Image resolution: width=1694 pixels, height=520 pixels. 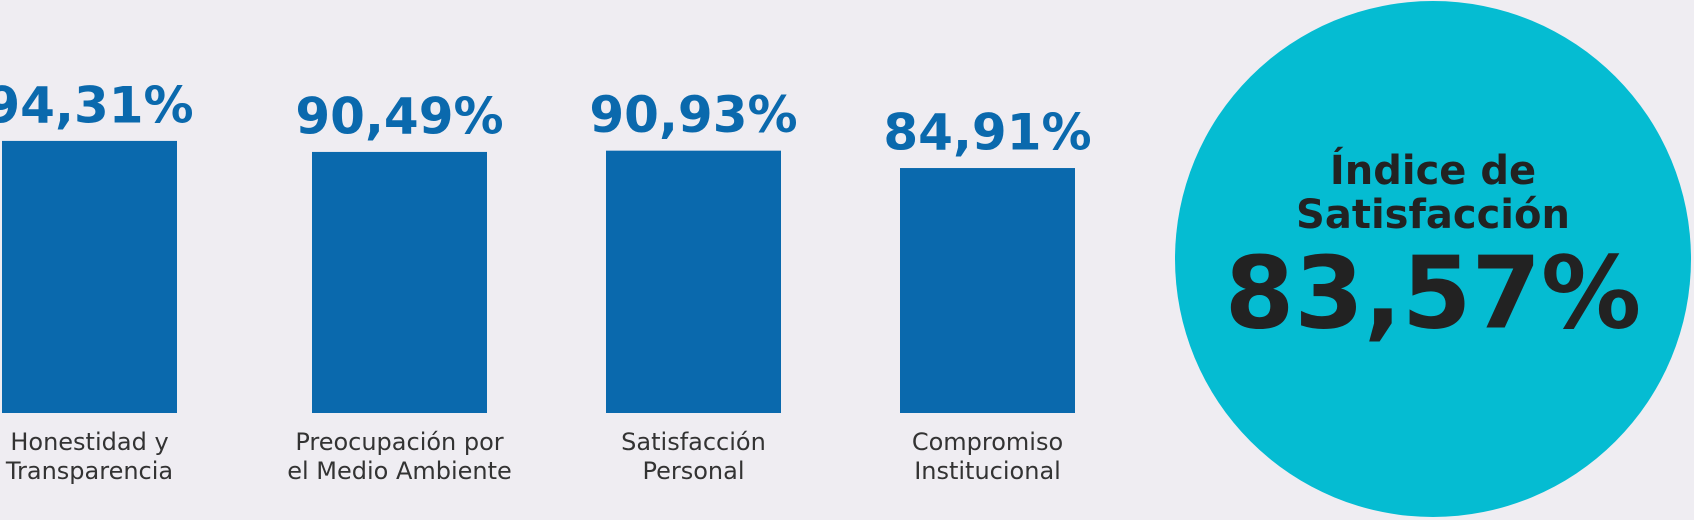 What do you see at coordinates (399, 471) in the screenshot?
I see `category-label: el Medio Ambiente` at bounding box center [399, 471].